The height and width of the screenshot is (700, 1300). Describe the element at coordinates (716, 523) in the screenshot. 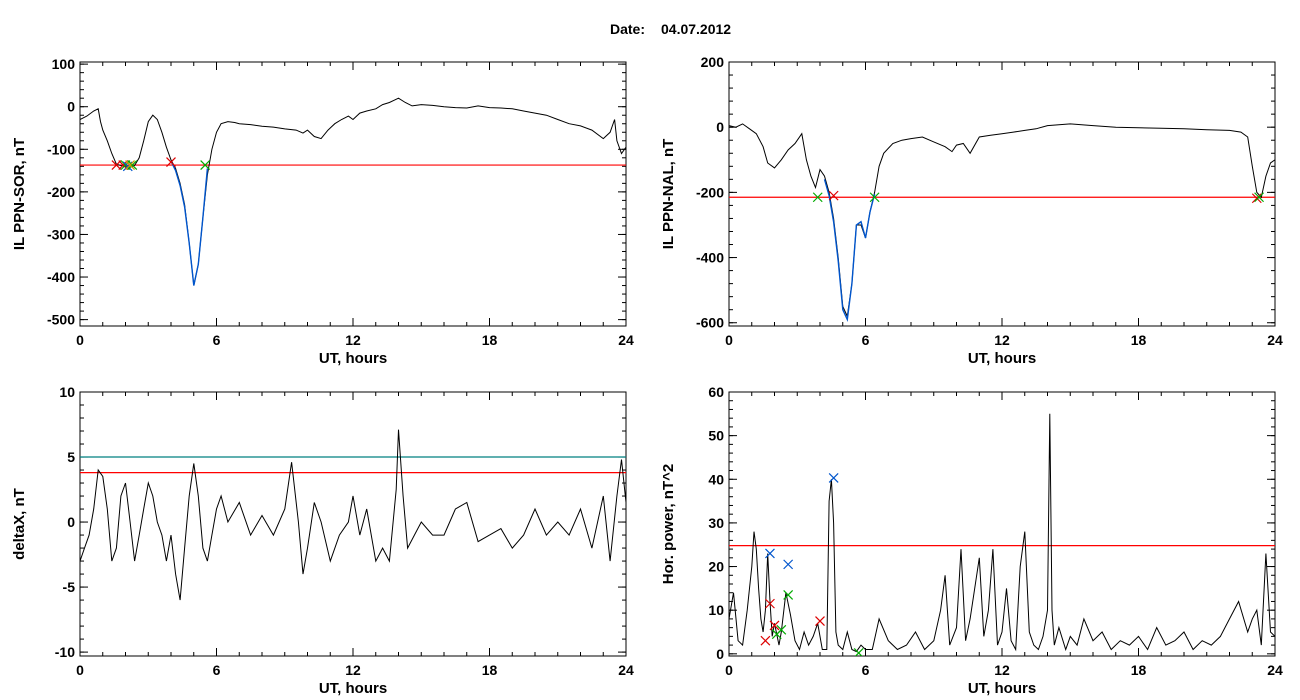

I see `y-tick-label: 30` at that location.